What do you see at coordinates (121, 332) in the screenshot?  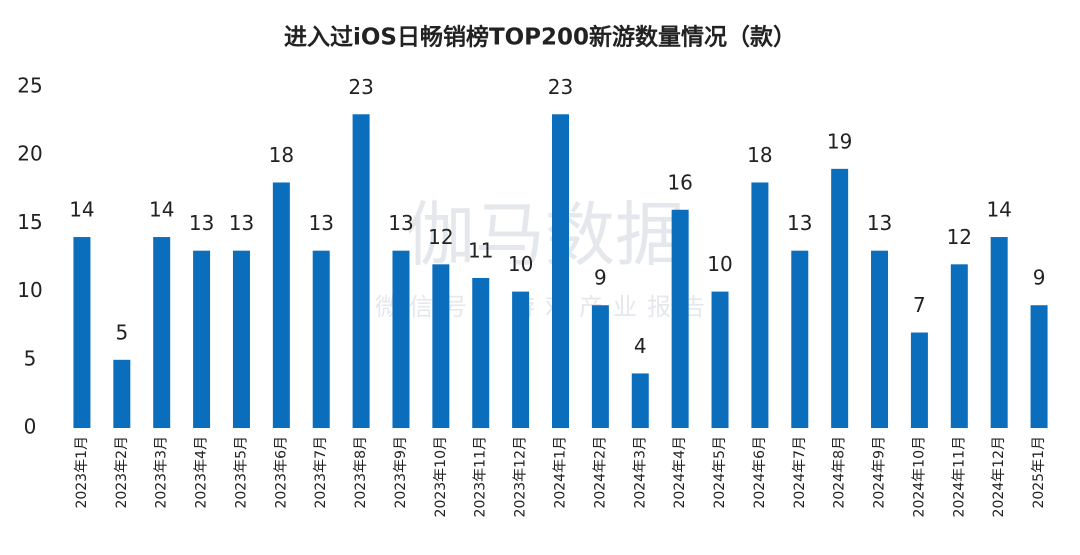 I see `value-label: 5` at bounding box center [121, 332].